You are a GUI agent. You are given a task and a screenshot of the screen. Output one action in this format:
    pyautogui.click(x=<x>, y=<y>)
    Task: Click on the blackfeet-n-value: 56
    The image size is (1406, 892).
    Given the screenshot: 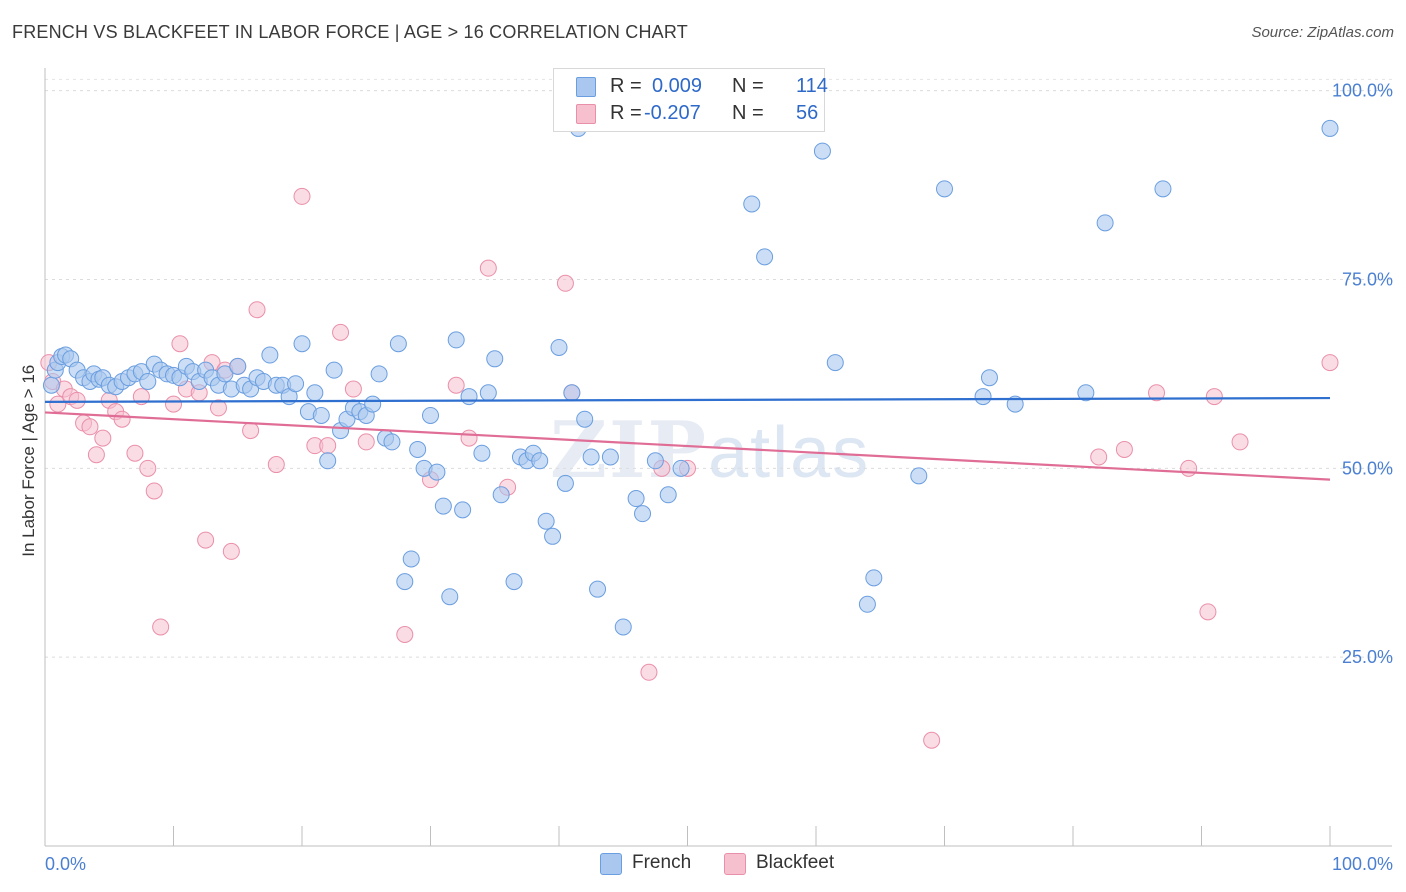 What is the action you would take?
    pyautogui.click(x=807, y=113)
    